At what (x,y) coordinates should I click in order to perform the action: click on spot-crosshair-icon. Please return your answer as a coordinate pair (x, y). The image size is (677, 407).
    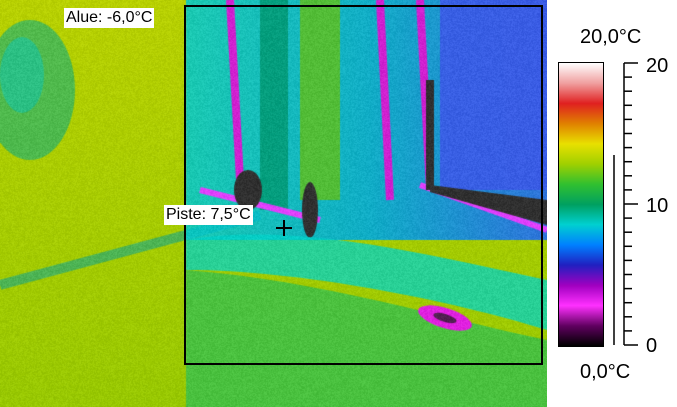
    Looking at the image, I should click on (284, 228).